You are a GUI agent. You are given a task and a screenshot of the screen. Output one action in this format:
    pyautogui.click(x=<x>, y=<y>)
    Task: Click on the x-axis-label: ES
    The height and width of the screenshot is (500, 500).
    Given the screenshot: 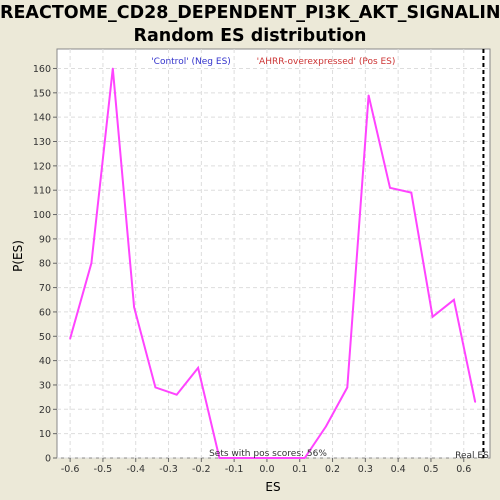 What is the action you would take?
    pyautogui.click(x=272, y=487)
    